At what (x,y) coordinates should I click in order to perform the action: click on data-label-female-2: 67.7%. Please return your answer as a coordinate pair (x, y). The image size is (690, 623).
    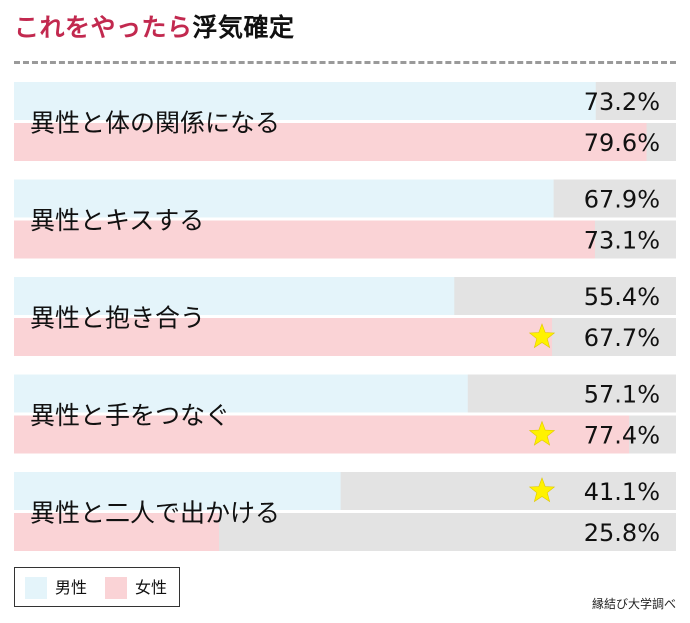
    Looking at the image, I should click on (622, 338).